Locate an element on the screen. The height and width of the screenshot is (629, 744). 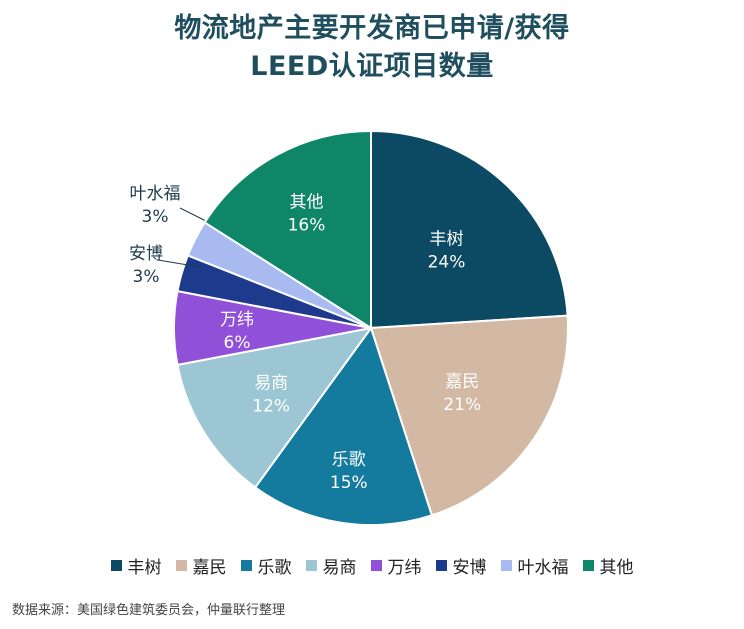
legend-label-3: 易商 is located at coordinates (339, 568).